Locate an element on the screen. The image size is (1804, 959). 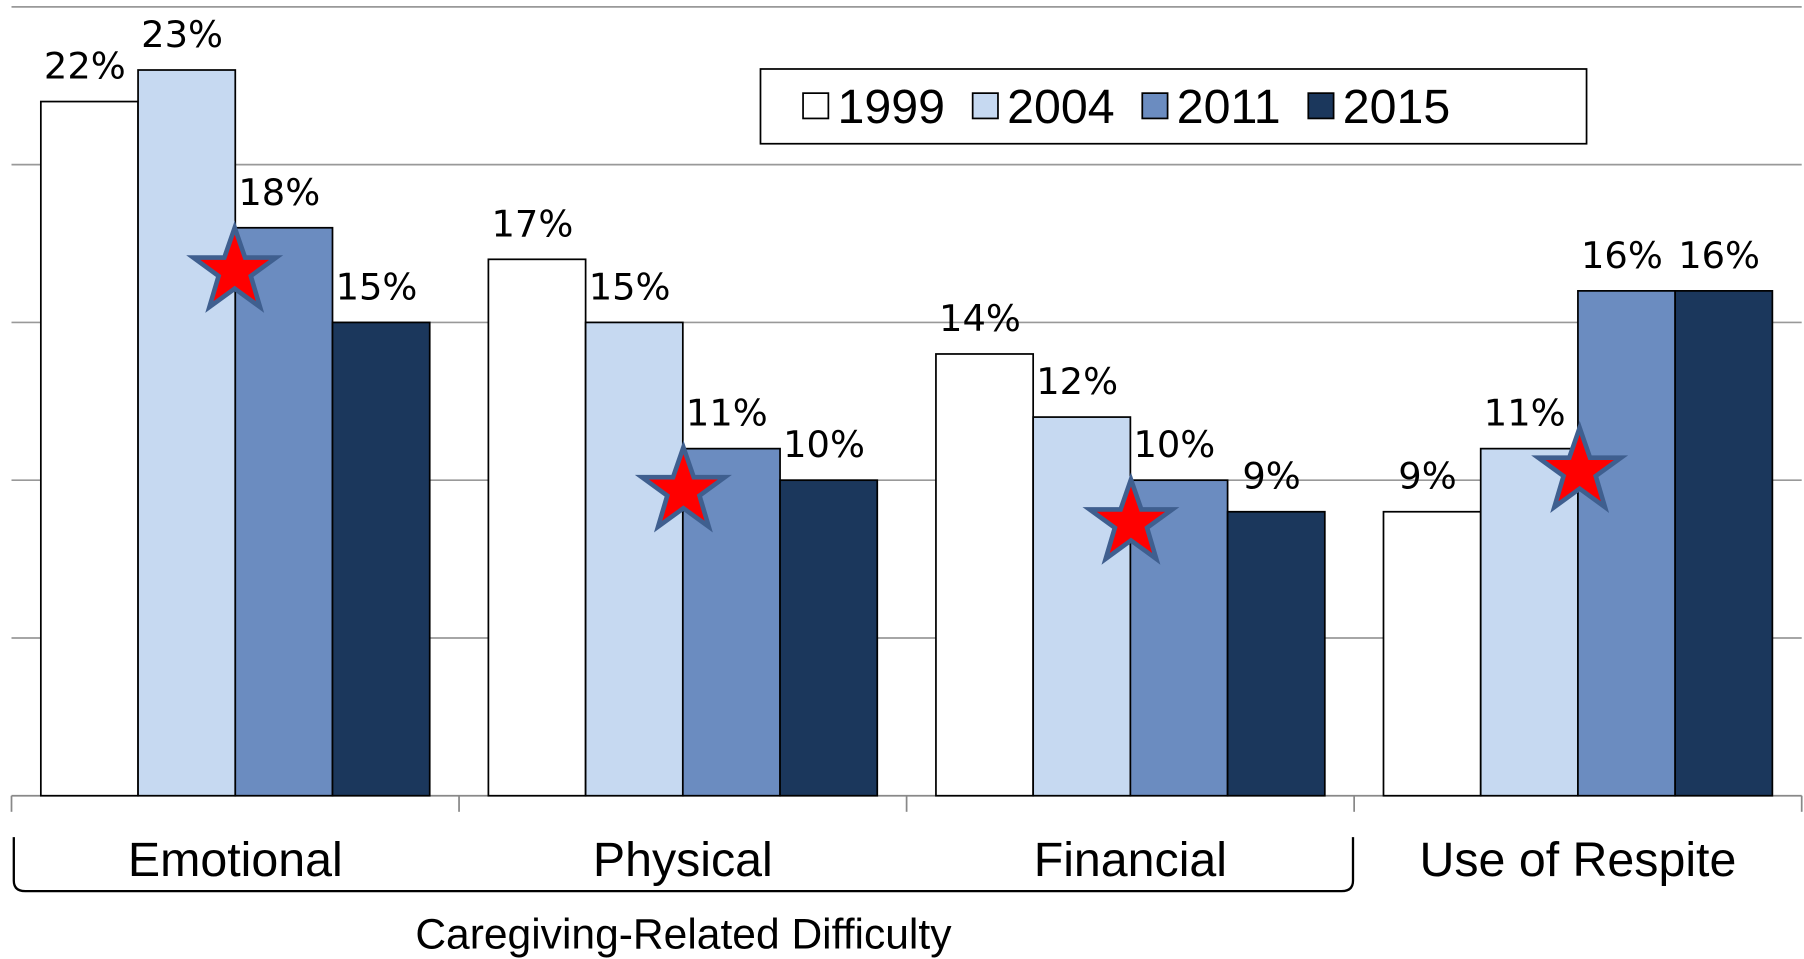
value-label: 12% is located at coordinates (1077, 381).